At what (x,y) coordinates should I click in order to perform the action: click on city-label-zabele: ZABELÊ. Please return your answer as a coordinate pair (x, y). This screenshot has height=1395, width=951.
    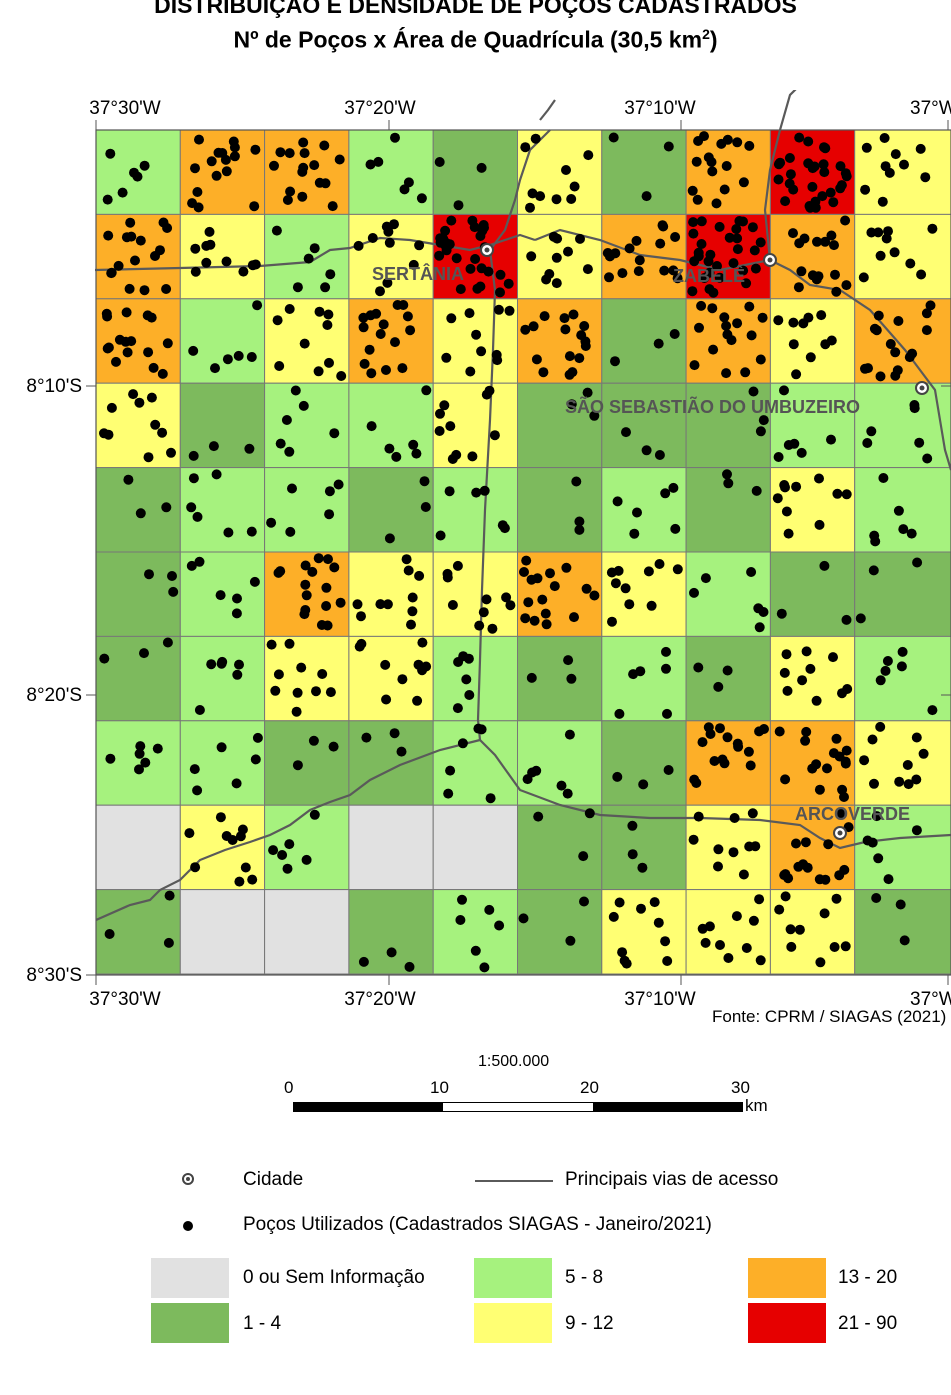
    Looking at the image, I should click on (709, 275).